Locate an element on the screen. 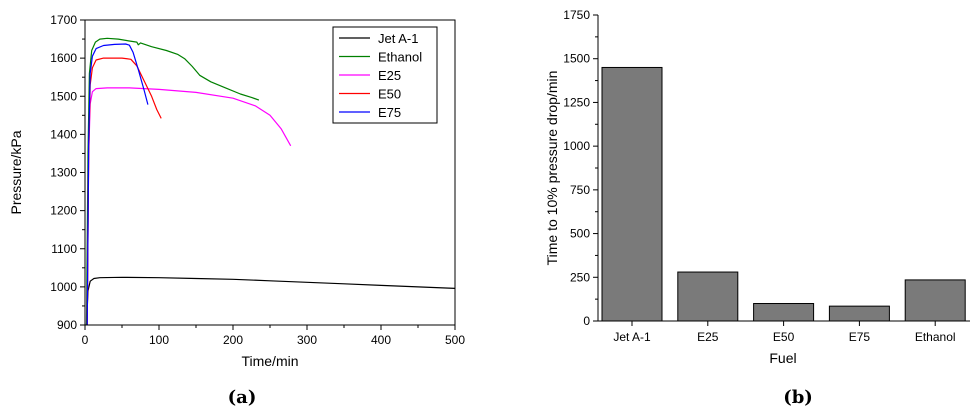  bar-e50 is located at coordinates (784, 312).